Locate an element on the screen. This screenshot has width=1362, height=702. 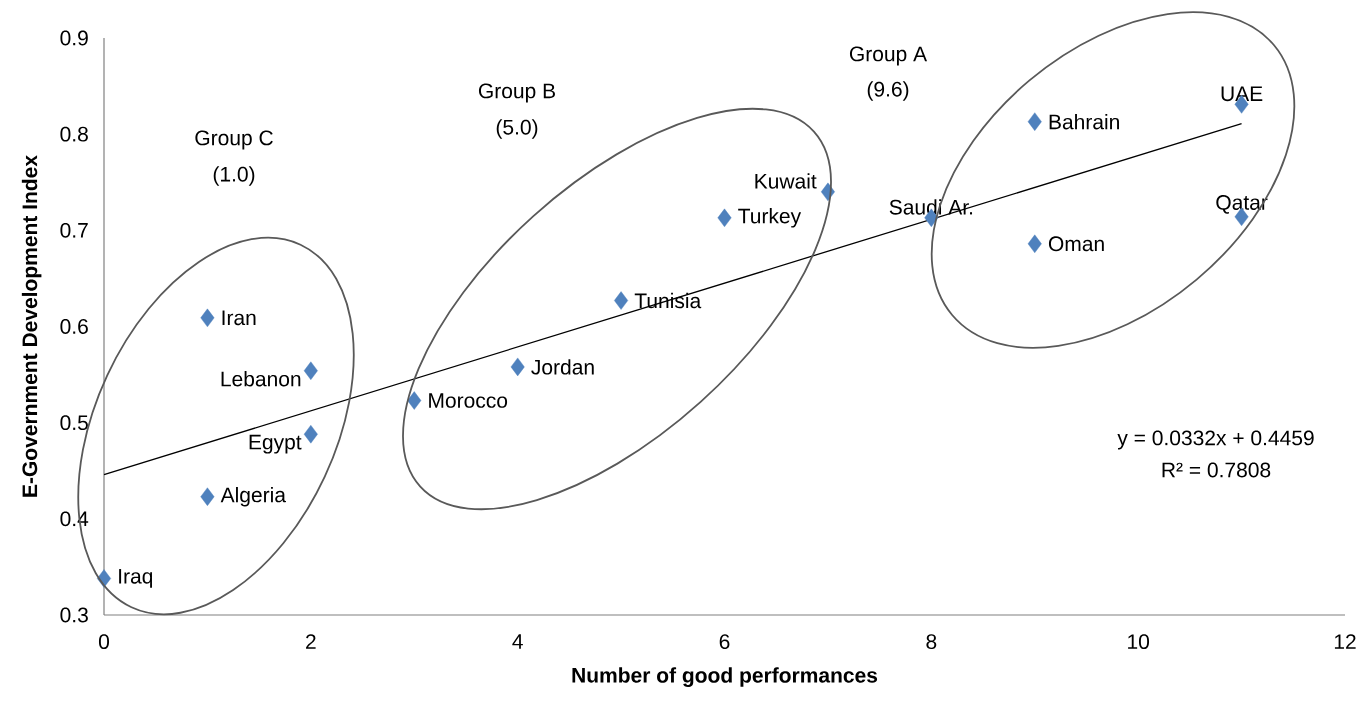
x-axis-title: Number of good performances is located at coordinates (725, 677).